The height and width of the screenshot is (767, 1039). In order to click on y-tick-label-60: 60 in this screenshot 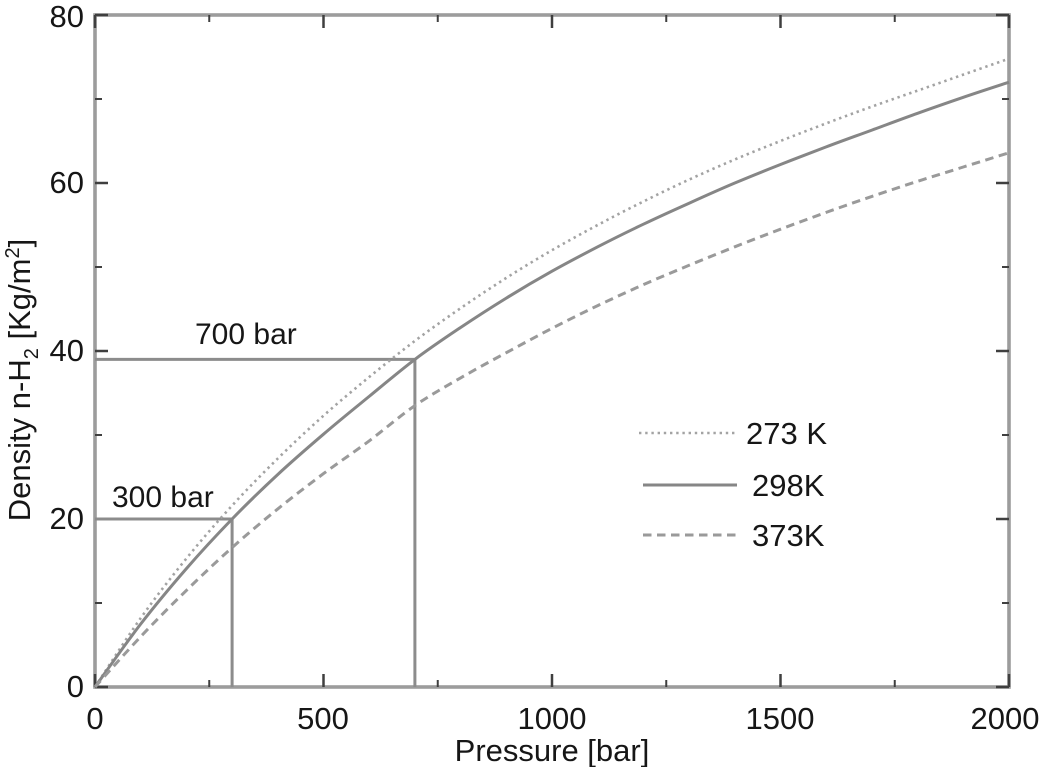, I will do `click(67, 182)`.